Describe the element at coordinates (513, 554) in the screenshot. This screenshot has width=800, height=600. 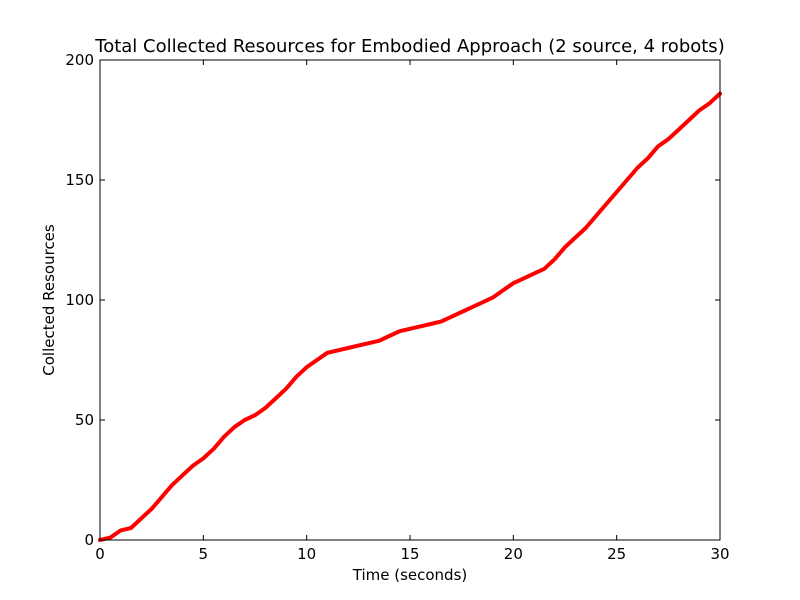
I see `x-tick-label: 20` at that location.